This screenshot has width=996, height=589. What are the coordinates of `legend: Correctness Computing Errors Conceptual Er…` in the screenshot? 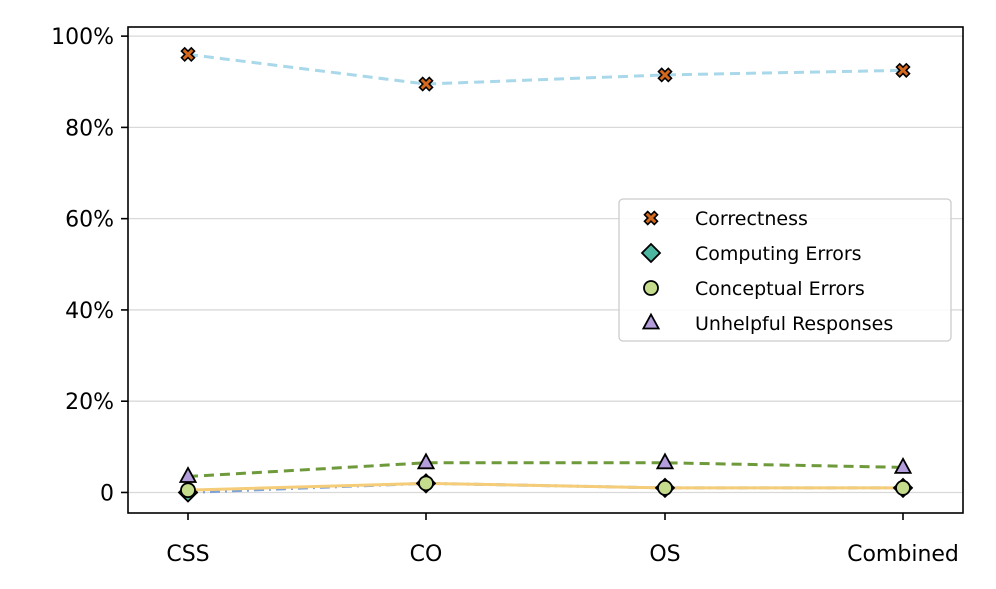 It's located at (785, 270).